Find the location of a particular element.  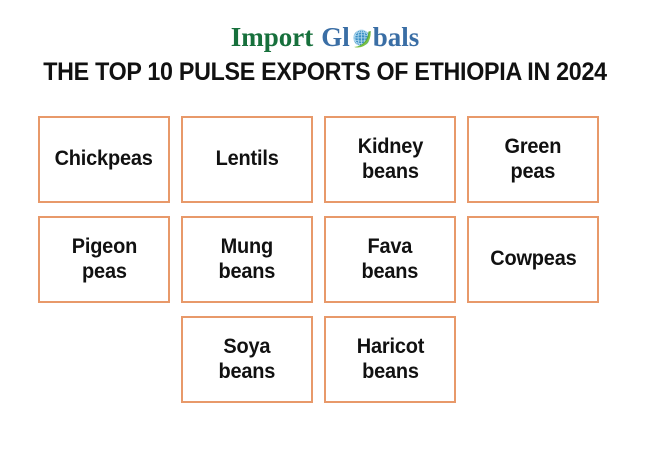

pulse-label: Green peas is located at coordinates (533, 158).